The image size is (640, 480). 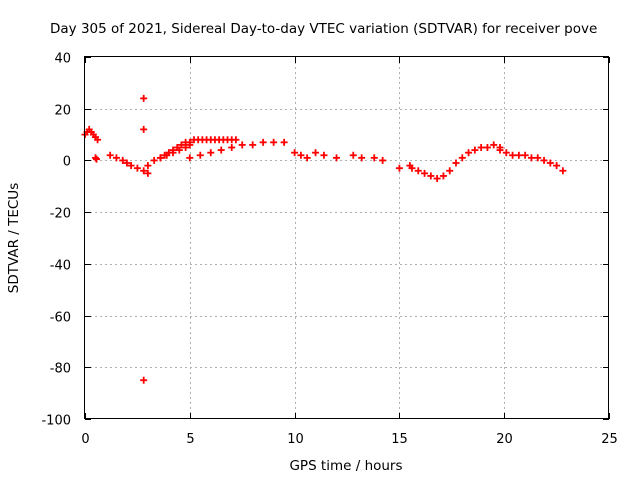 What do you see at coordinates (62, 111) in the screenshot?
I see `y-tick-label: 20` at bounding box center [62, 111].